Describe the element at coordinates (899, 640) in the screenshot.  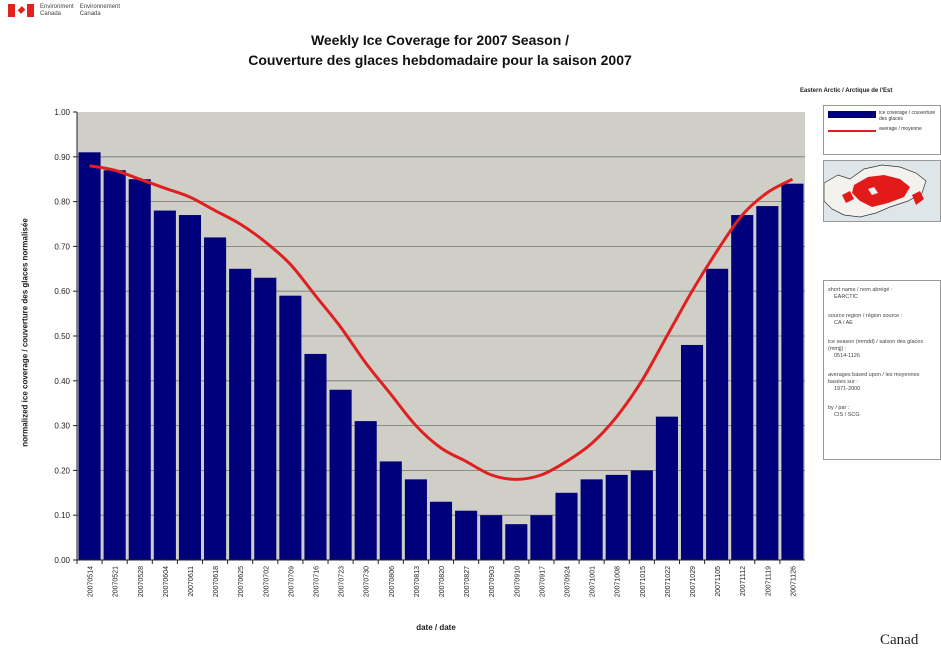
I see `canada-wordmark: Canad` at that location.